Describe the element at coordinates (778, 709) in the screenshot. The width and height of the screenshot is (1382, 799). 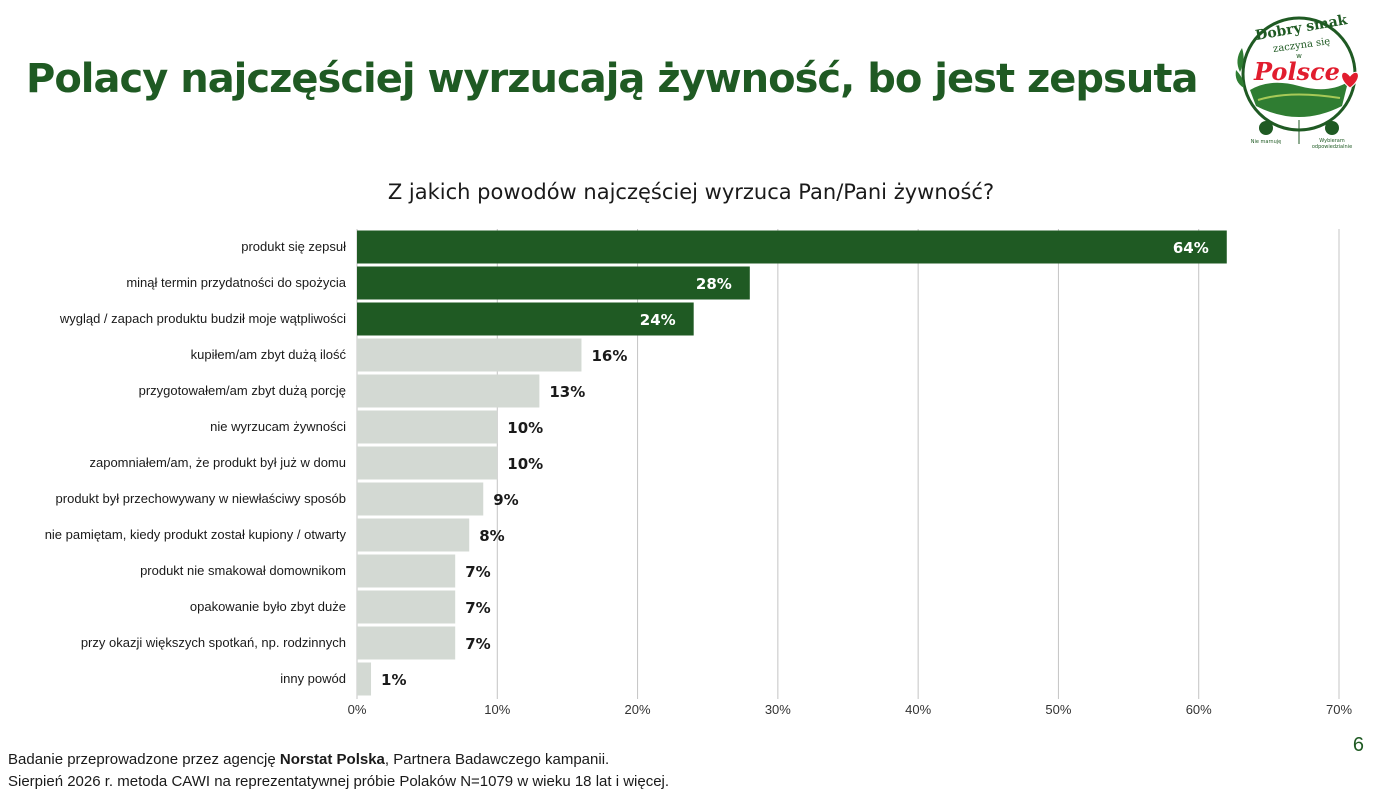
I see `x-tick-label: 30%` at that location.